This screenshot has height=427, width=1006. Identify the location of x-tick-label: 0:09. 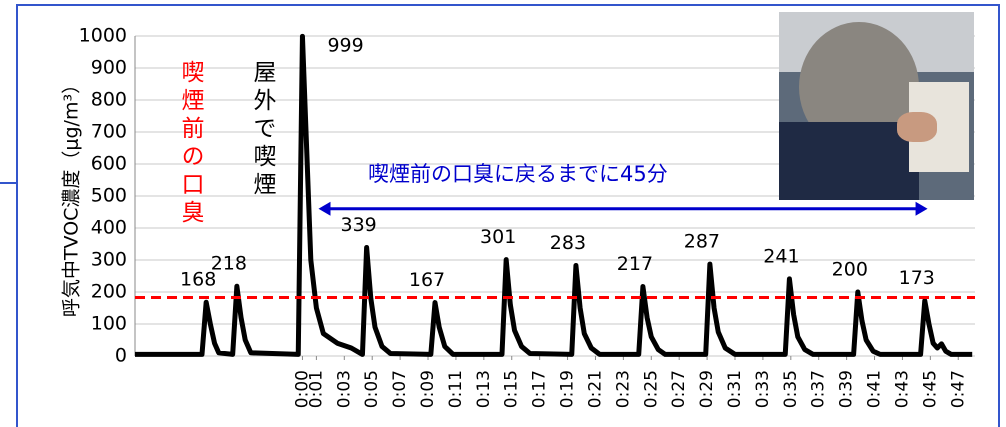
(428, 389).